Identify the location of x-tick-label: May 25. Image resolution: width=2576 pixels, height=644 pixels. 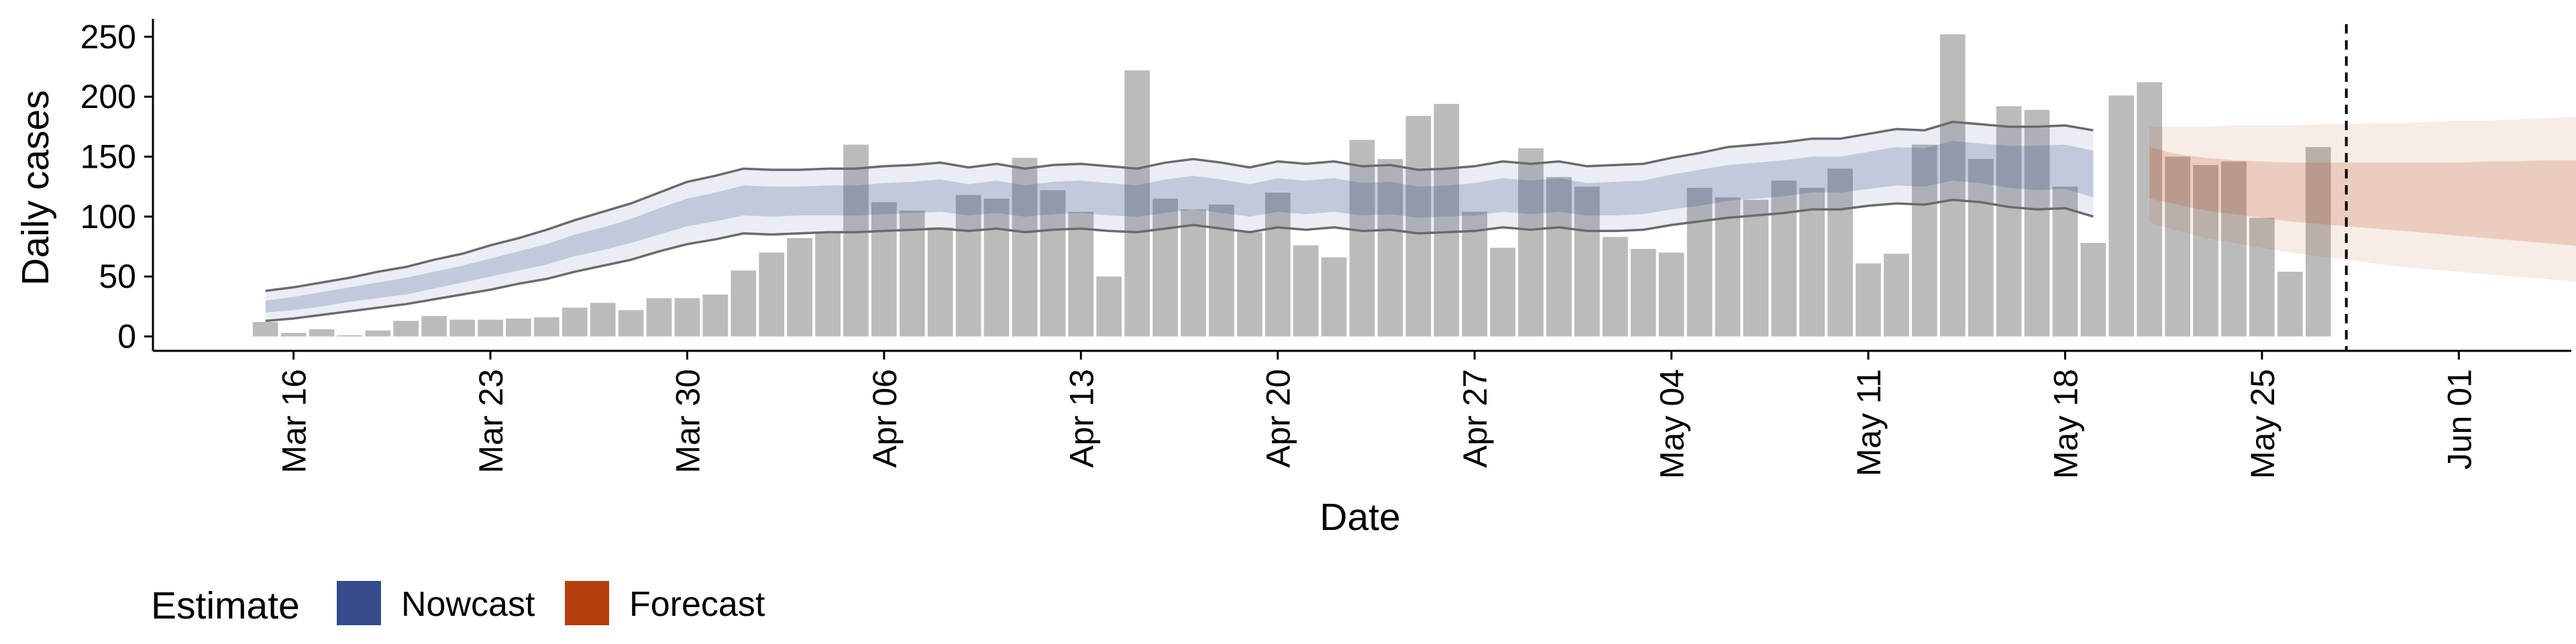
(2263, 424).